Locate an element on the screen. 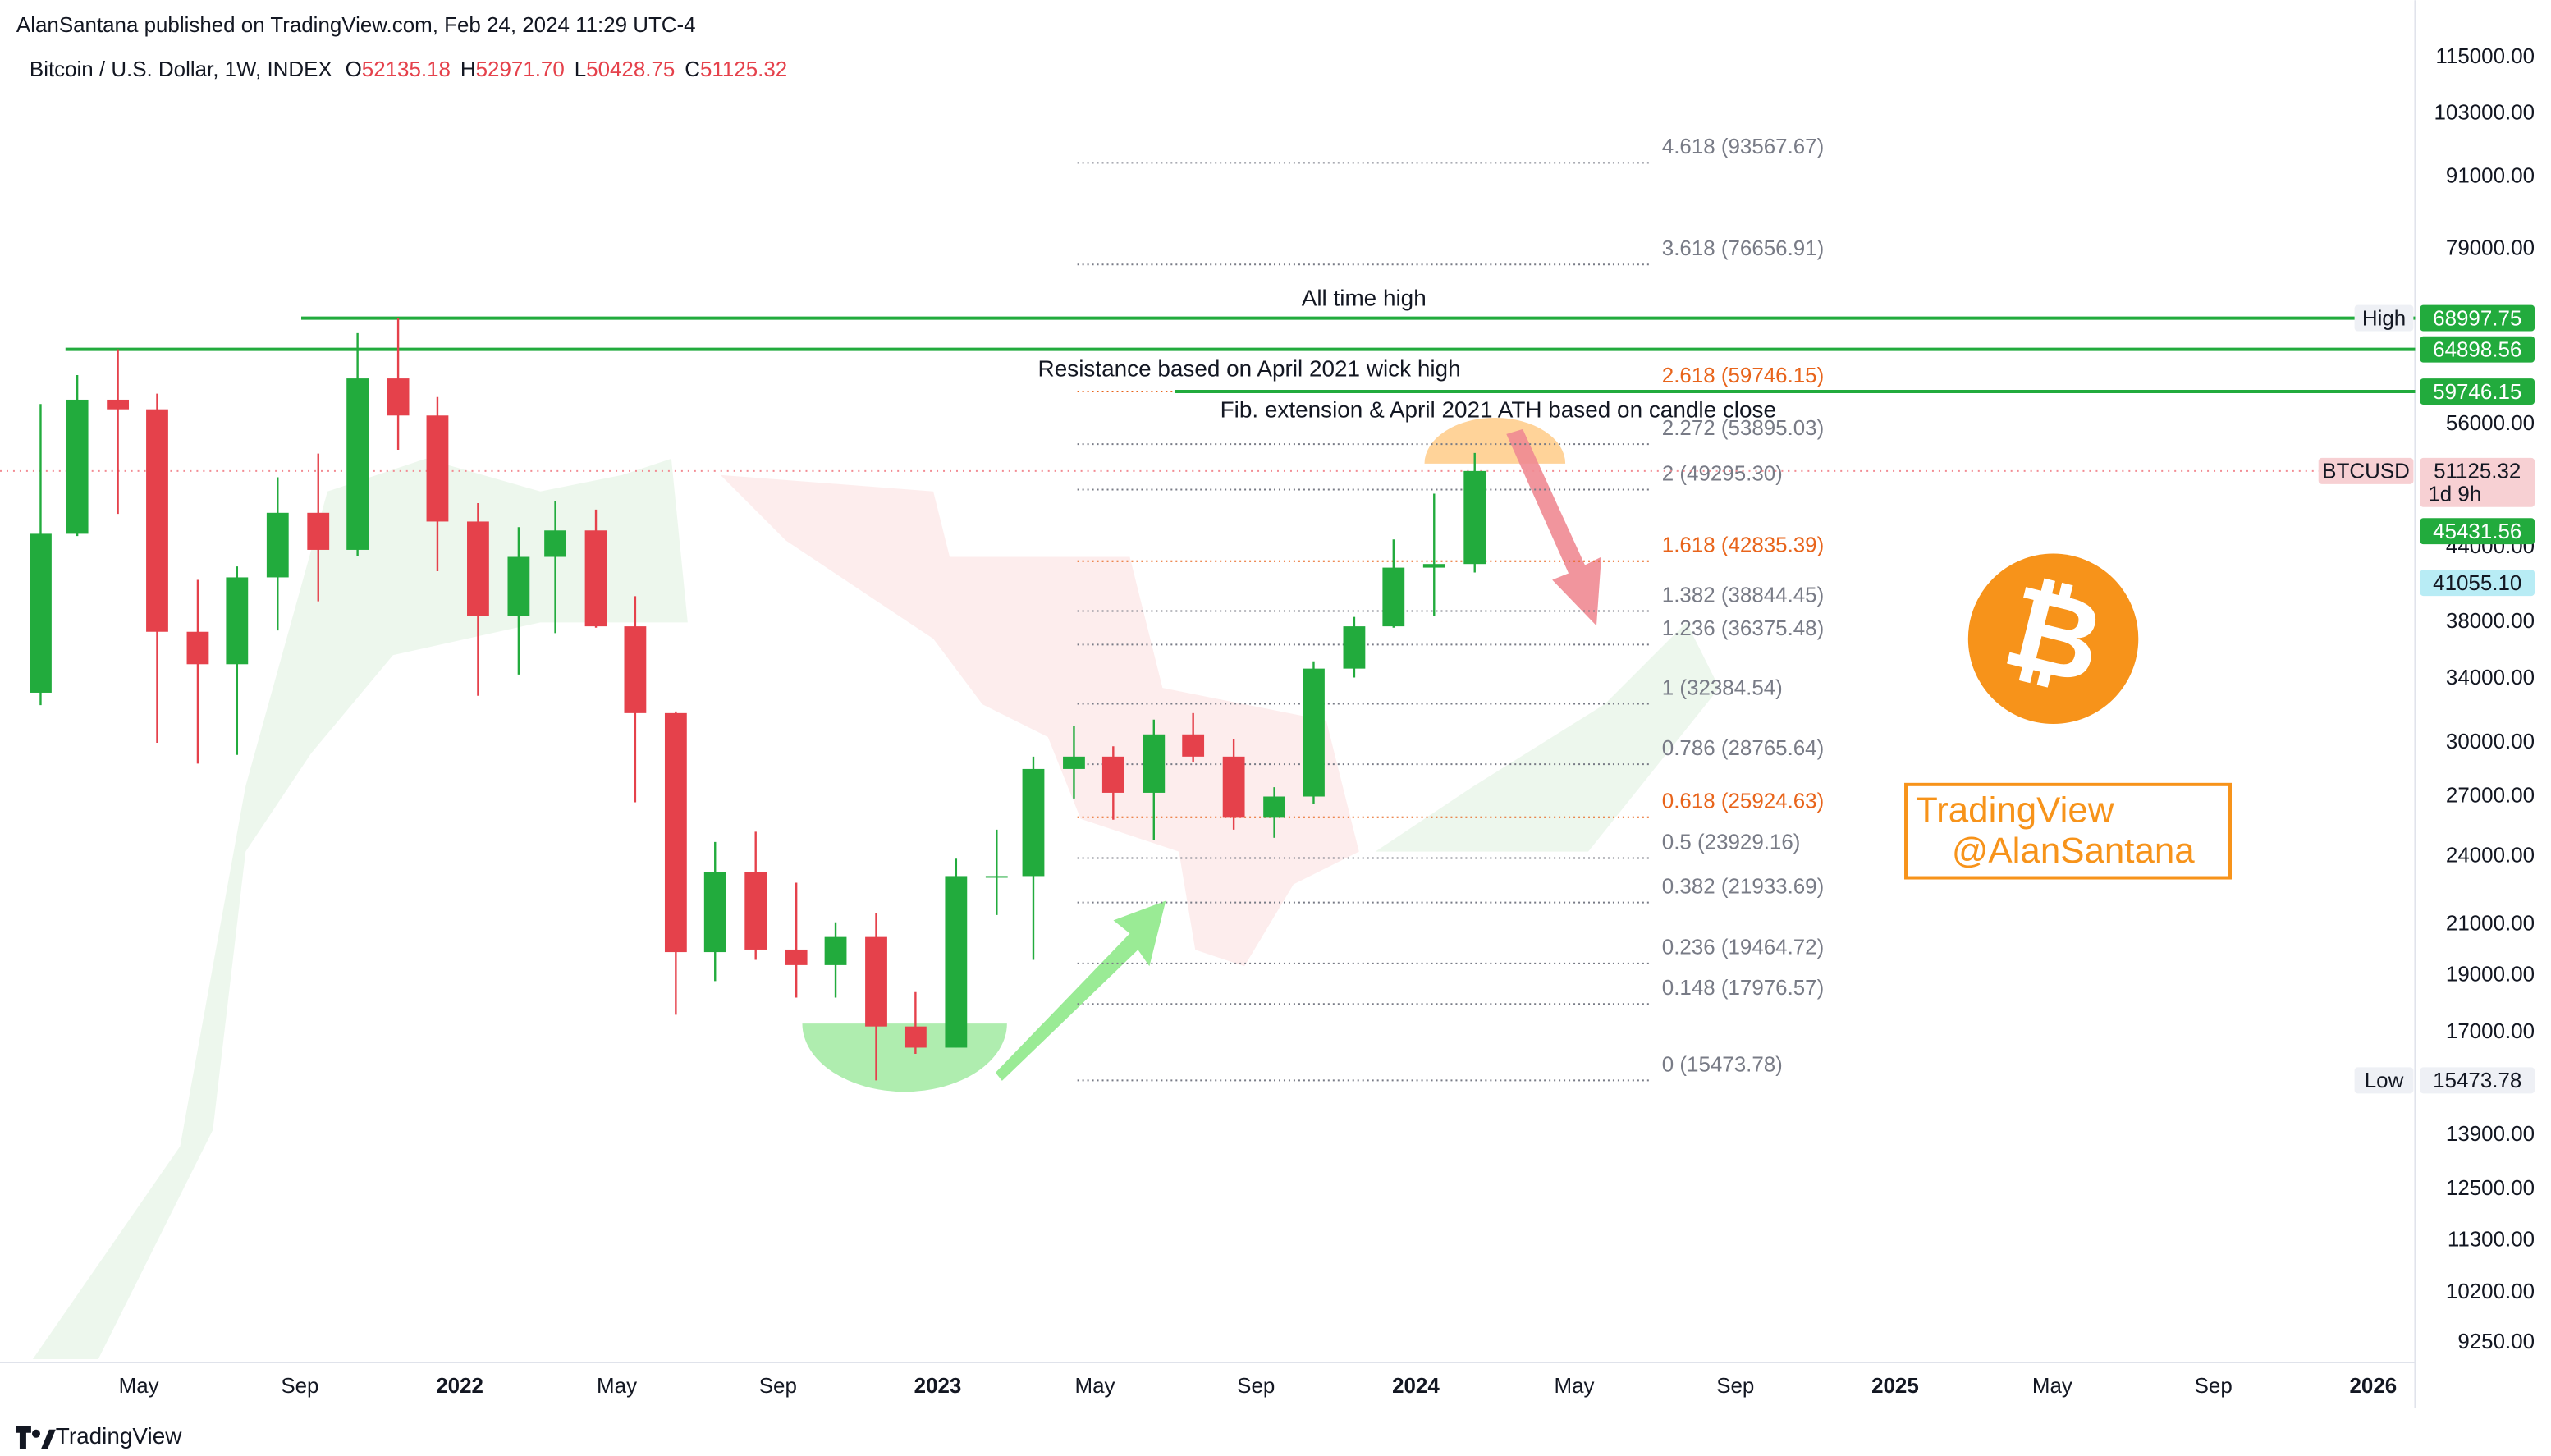 The width and height of the screenshot is (2551, 1456). ohlc-value: 52971.70 is located at coordinates (520, 69).